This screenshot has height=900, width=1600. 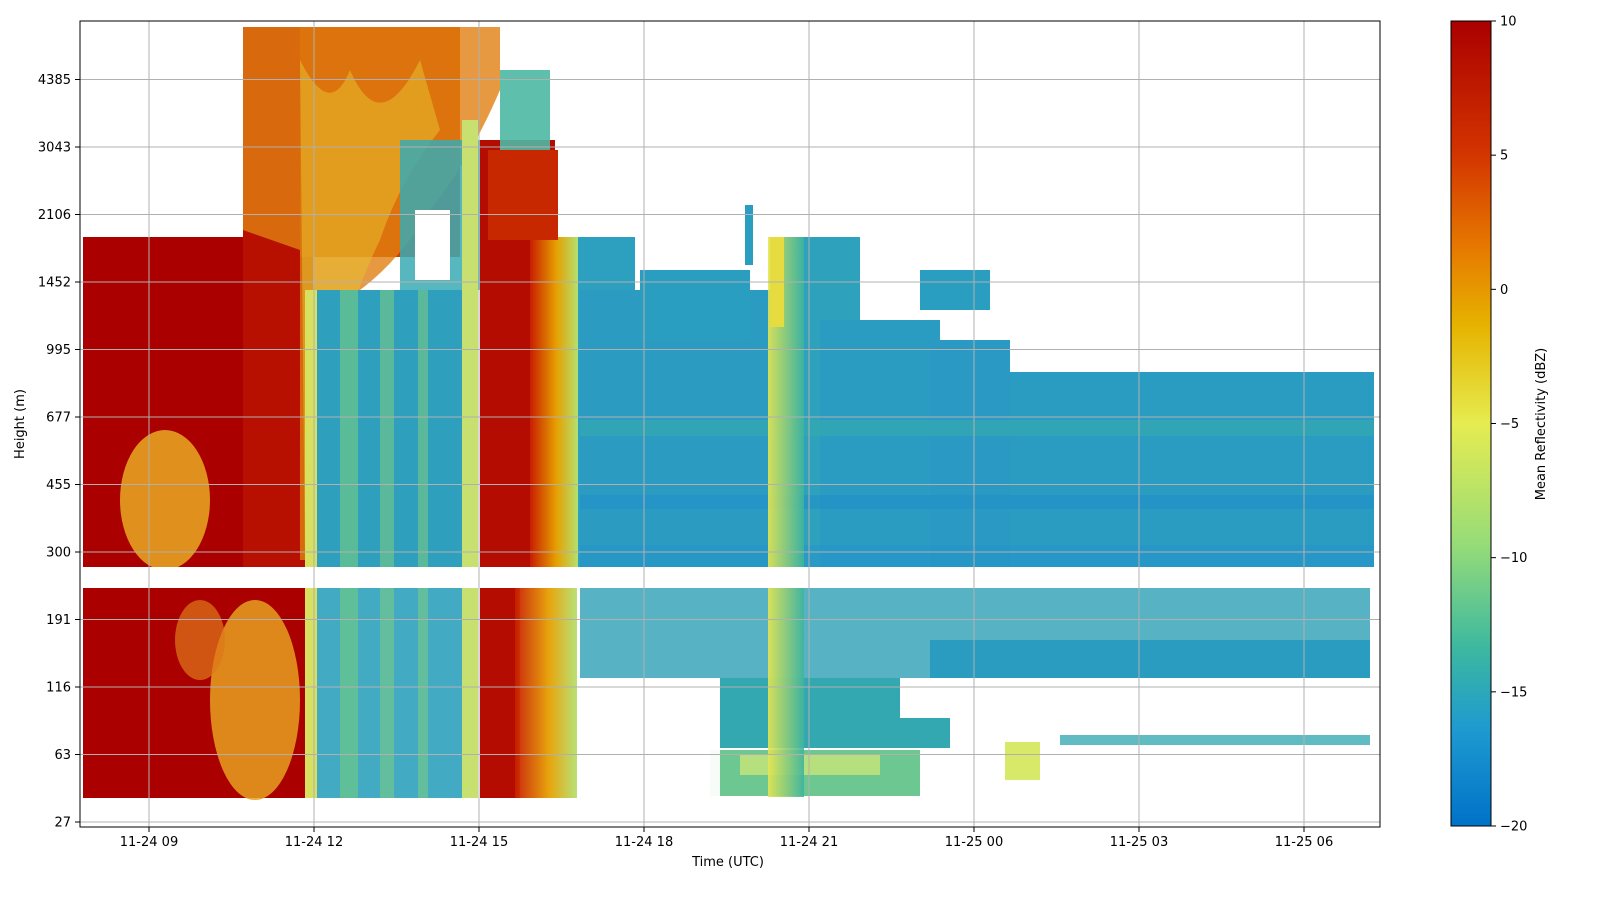 I want to click on colorbar-tick-label: −20, so click(x=1513, y=827).